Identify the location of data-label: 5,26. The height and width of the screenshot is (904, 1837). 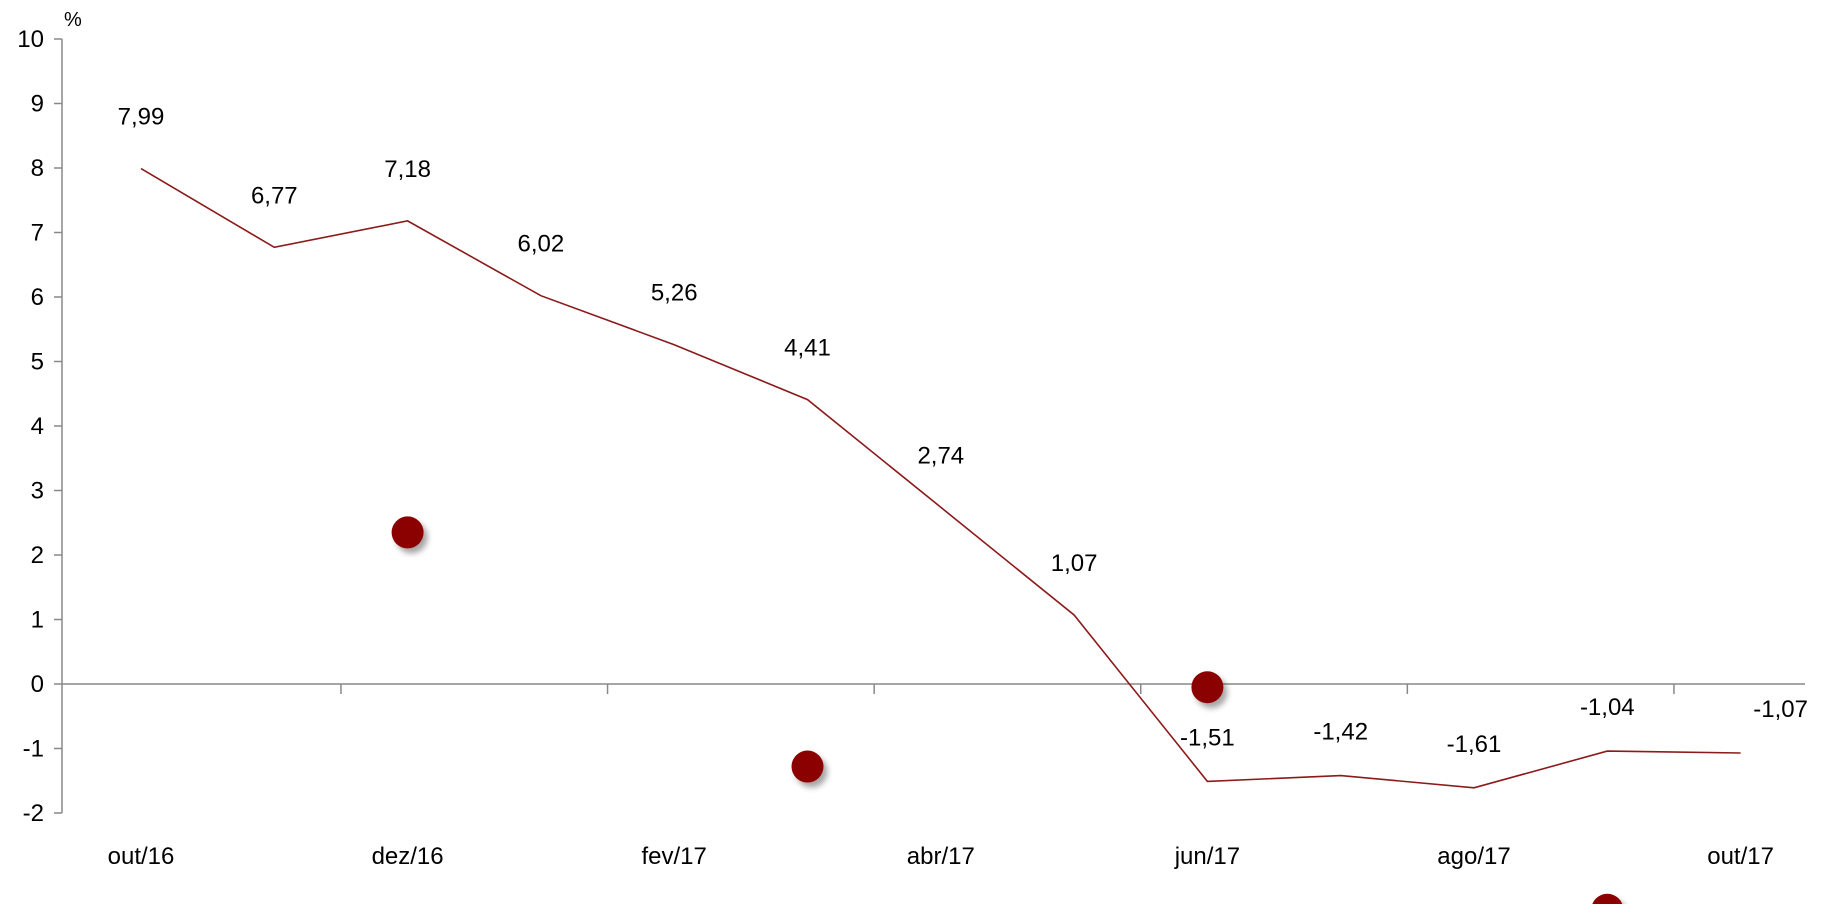
(674, 293).